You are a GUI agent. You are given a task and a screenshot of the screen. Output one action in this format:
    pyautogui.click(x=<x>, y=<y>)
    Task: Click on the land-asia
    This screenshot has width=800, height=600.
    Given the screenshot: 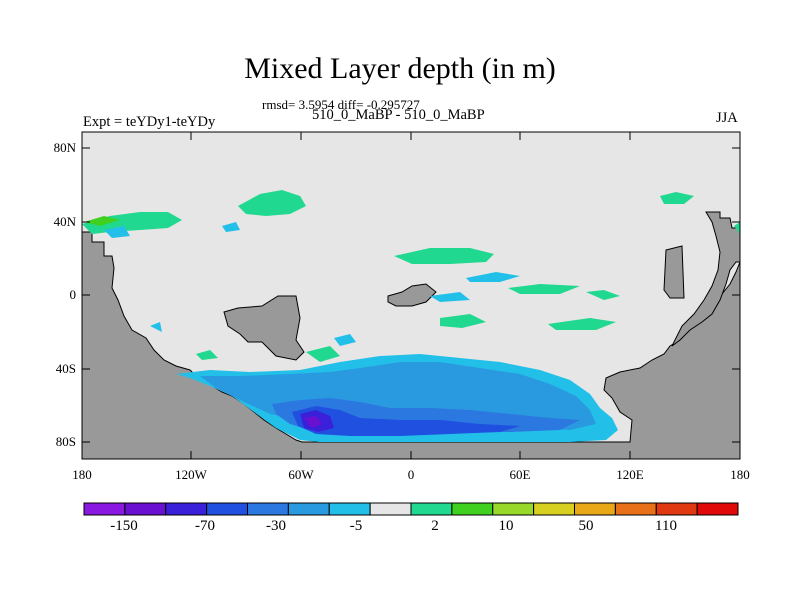 What is the action you would take?
    pyautogui.click(x=706, y=279)
    